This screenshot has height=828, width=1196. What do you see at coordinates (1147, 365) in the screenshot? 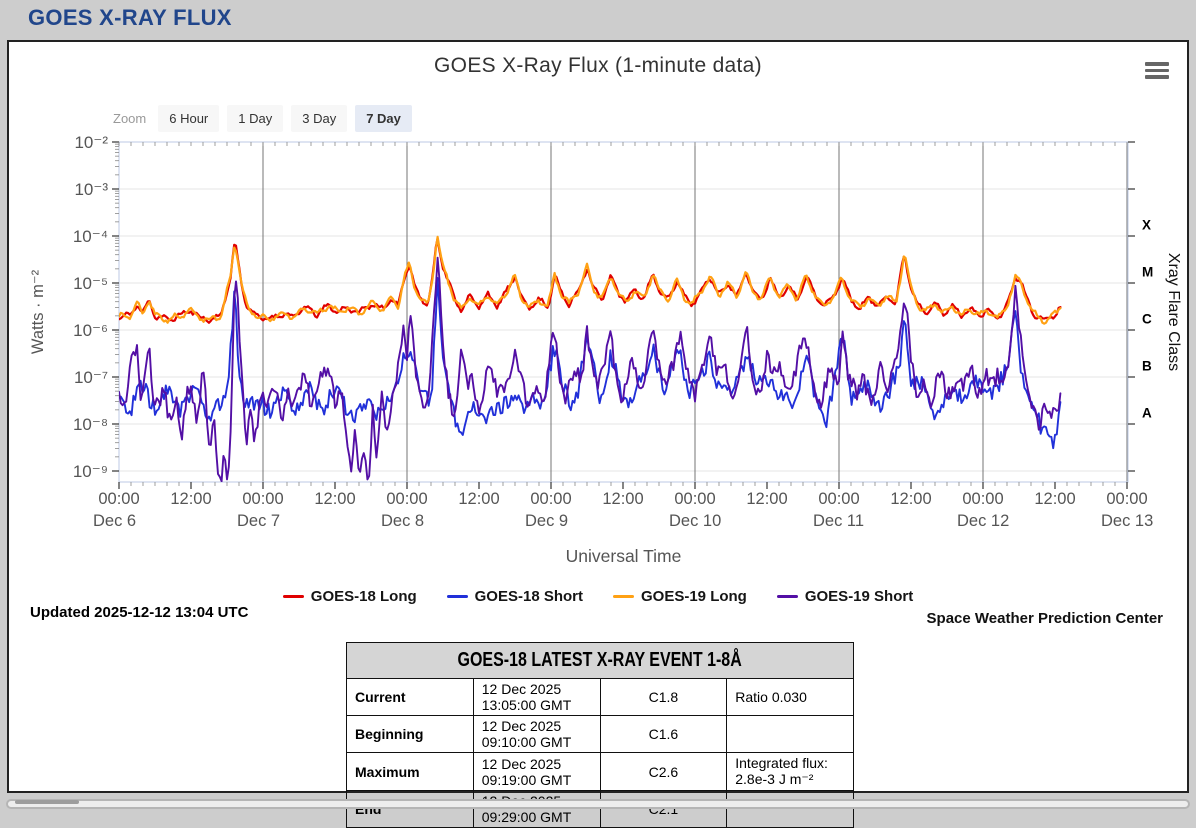
I see `flare-class-label-b: B` at bounding box center [1147, 365].